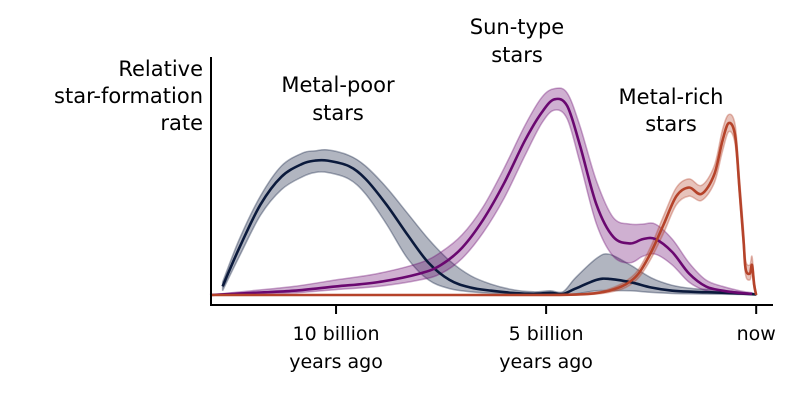 This screenshot has height=400, width=800. I want to click on series-label-metal-rich-line-1: Metal-rich, so click(671, 97).